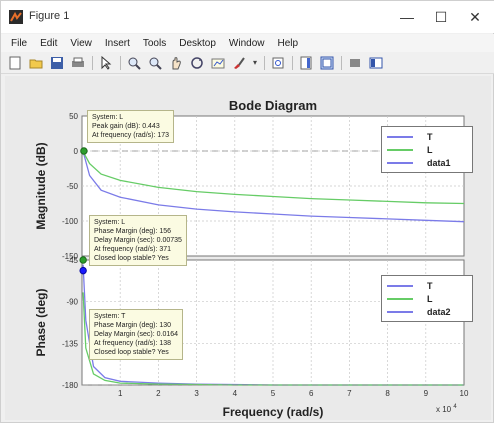 The image size is (494, 423). What do you see at coordinates (239, 63) in the screenshot?
I see `brush-icon` at bounding box center [239, 63].